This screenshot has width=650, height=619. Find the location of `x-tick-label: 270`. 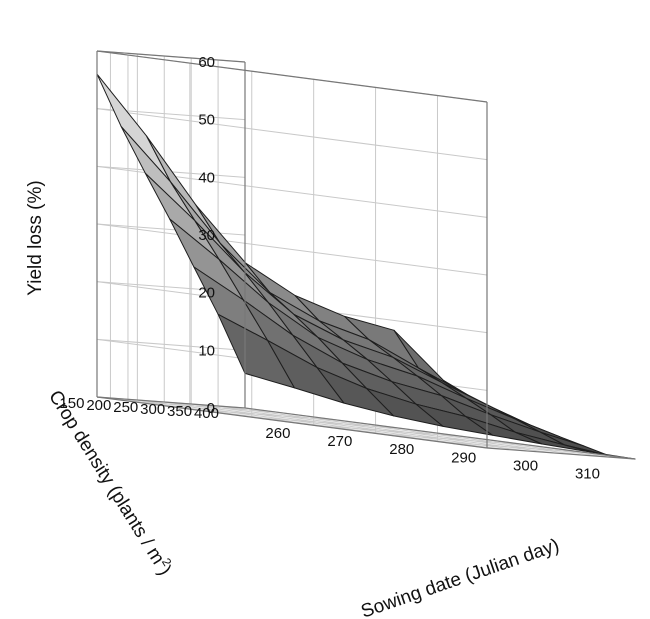

x-tick-label: 270 is located at coordinates (339, 441).